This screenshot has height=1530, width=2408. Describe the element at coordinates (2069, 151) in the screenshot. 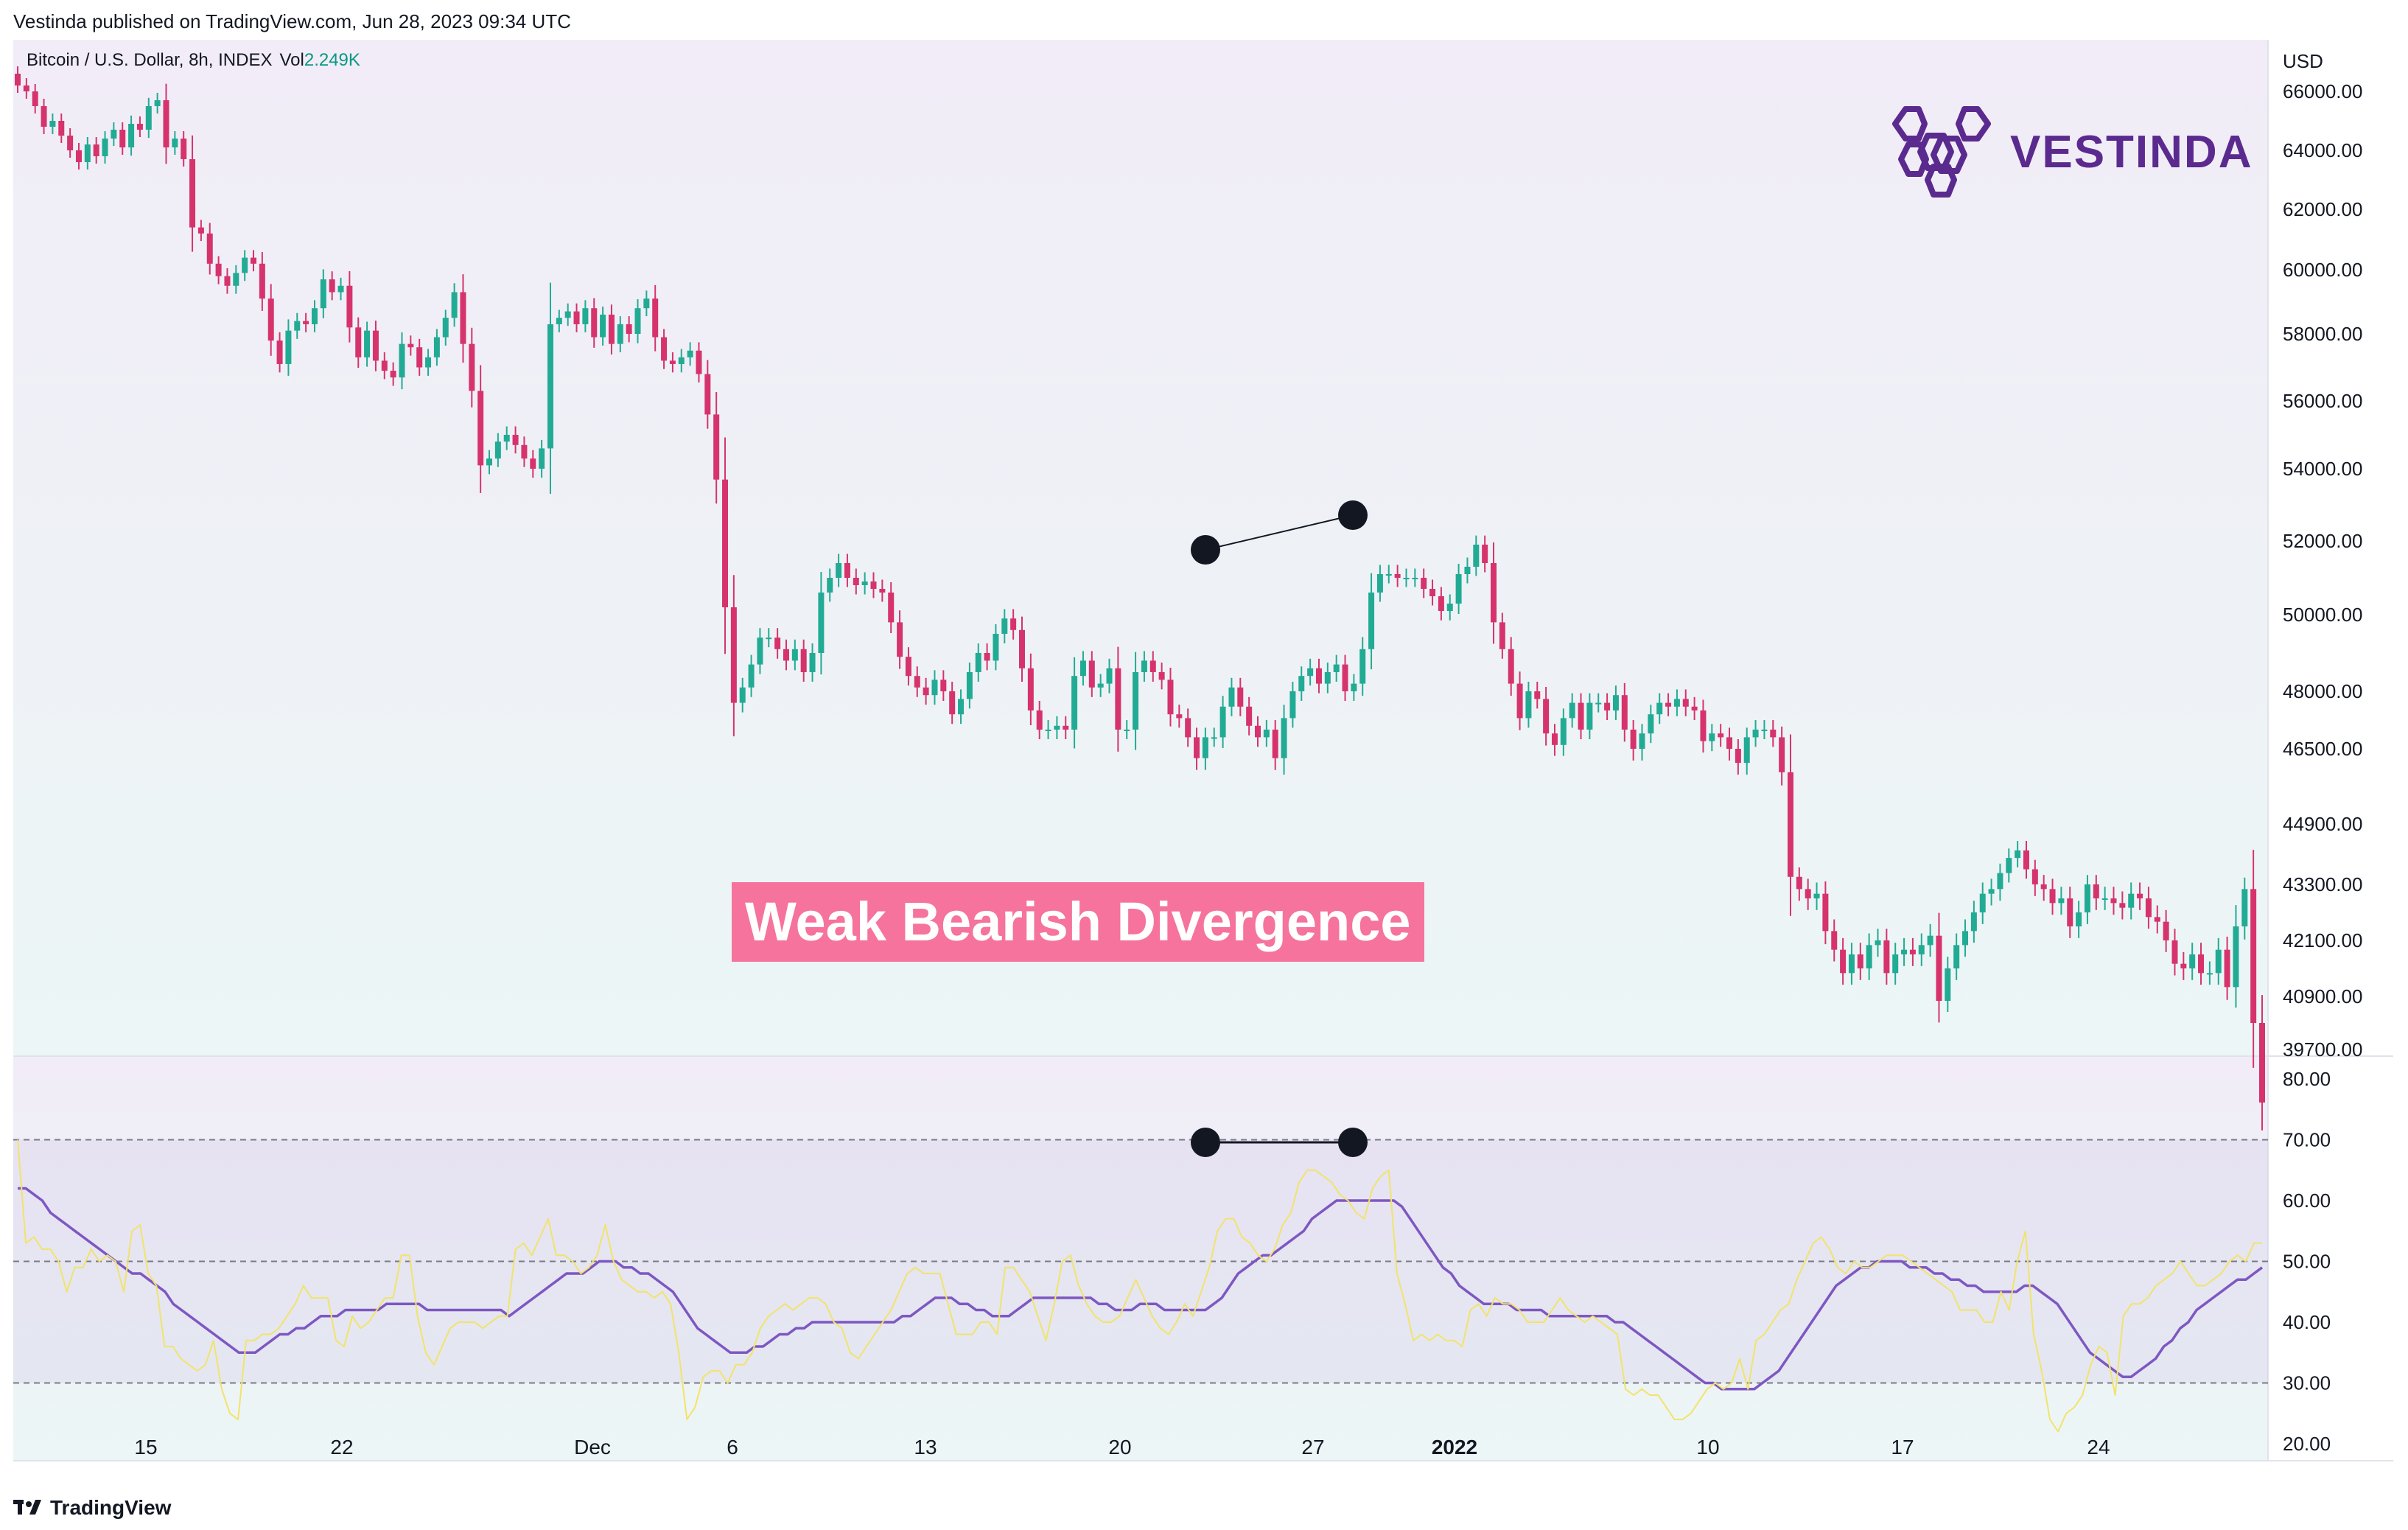

I see `vestinda-logo: VESTINDA` at that location.